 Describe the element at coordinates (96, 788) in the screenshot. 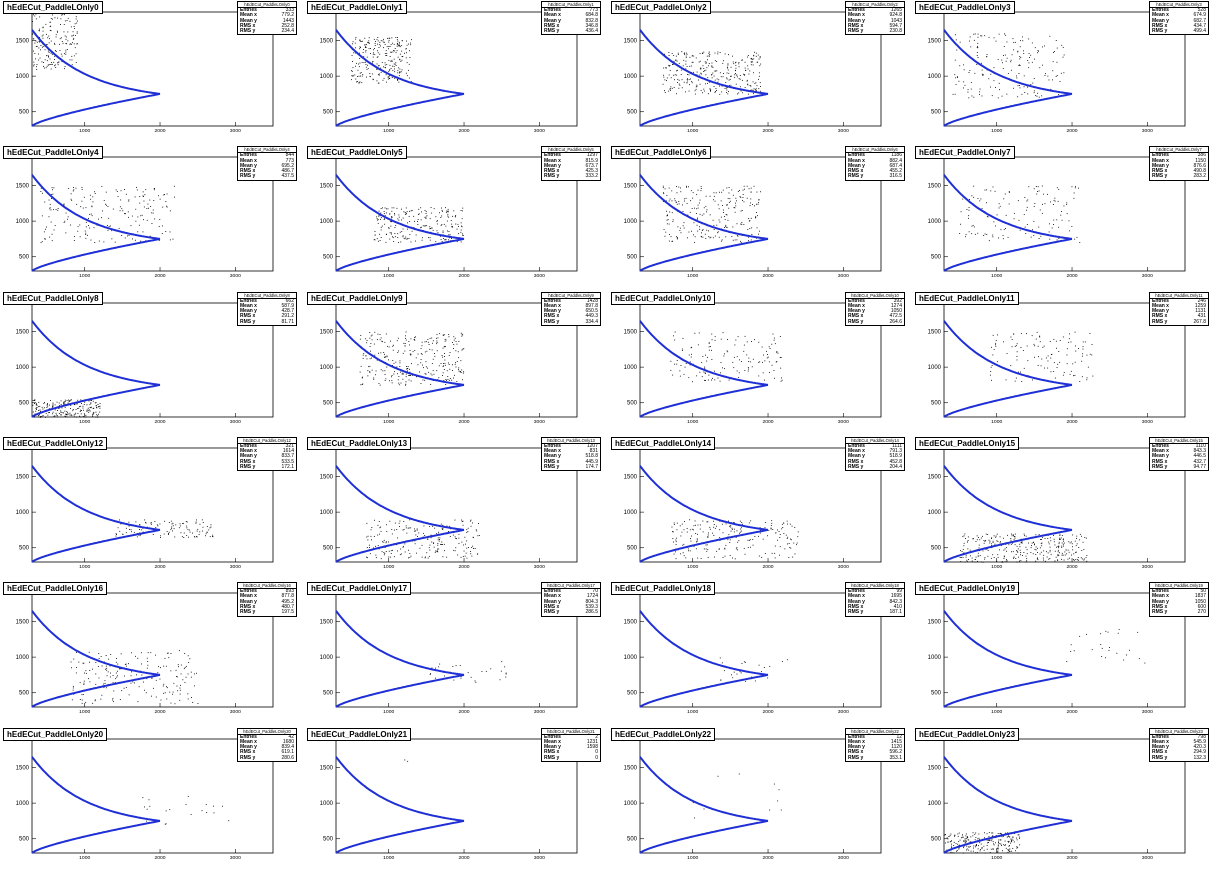

I see `upper-edge-curve` at that location.